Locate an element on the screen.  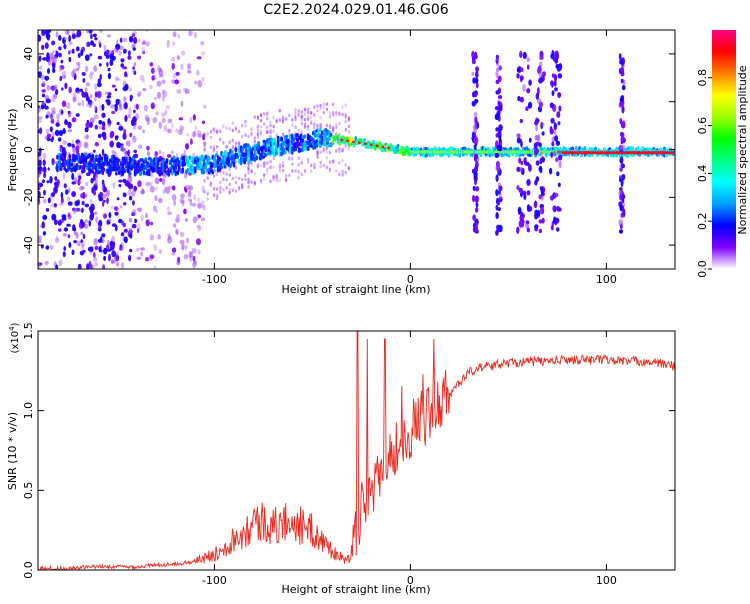
colorbar-tick-label: 0.4 is located at coordinates (702, 174).